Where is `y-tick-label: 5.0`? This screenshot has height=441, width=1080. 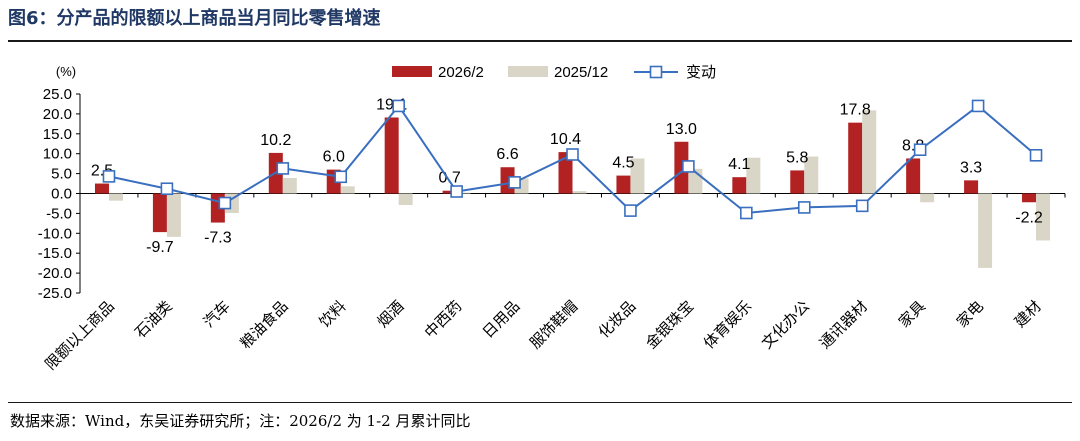
y-tick-label: 5.0 is located at coordinates (61, 174).